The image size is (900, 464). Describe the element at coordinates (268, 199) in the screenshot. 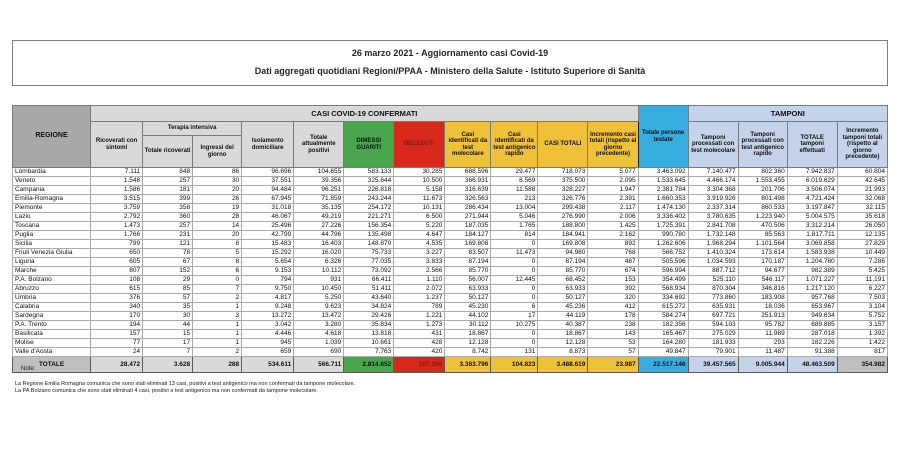

I see `value-cell: 67.945` at that location.